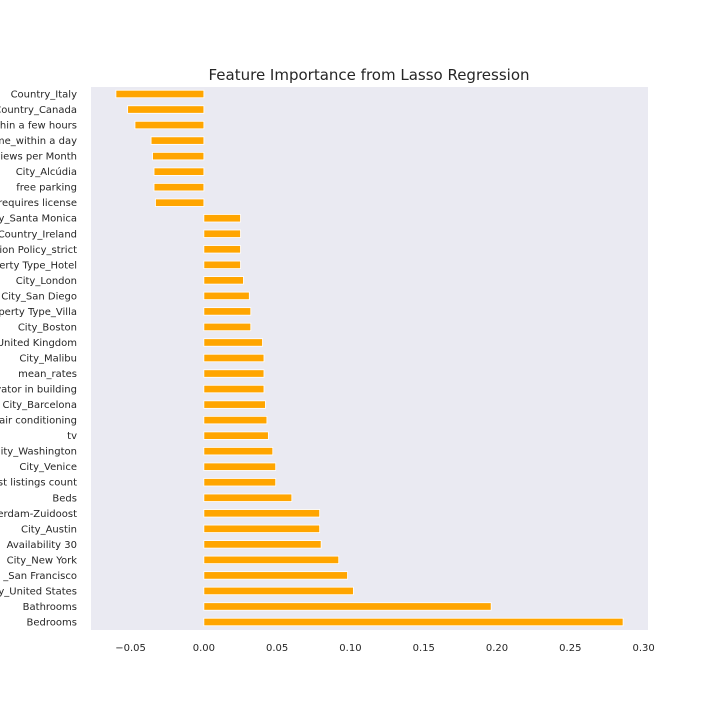 The width and height of the screenshot is (720, 720). I want to click on y-tick-label: me_within a day, so click(38, 141).